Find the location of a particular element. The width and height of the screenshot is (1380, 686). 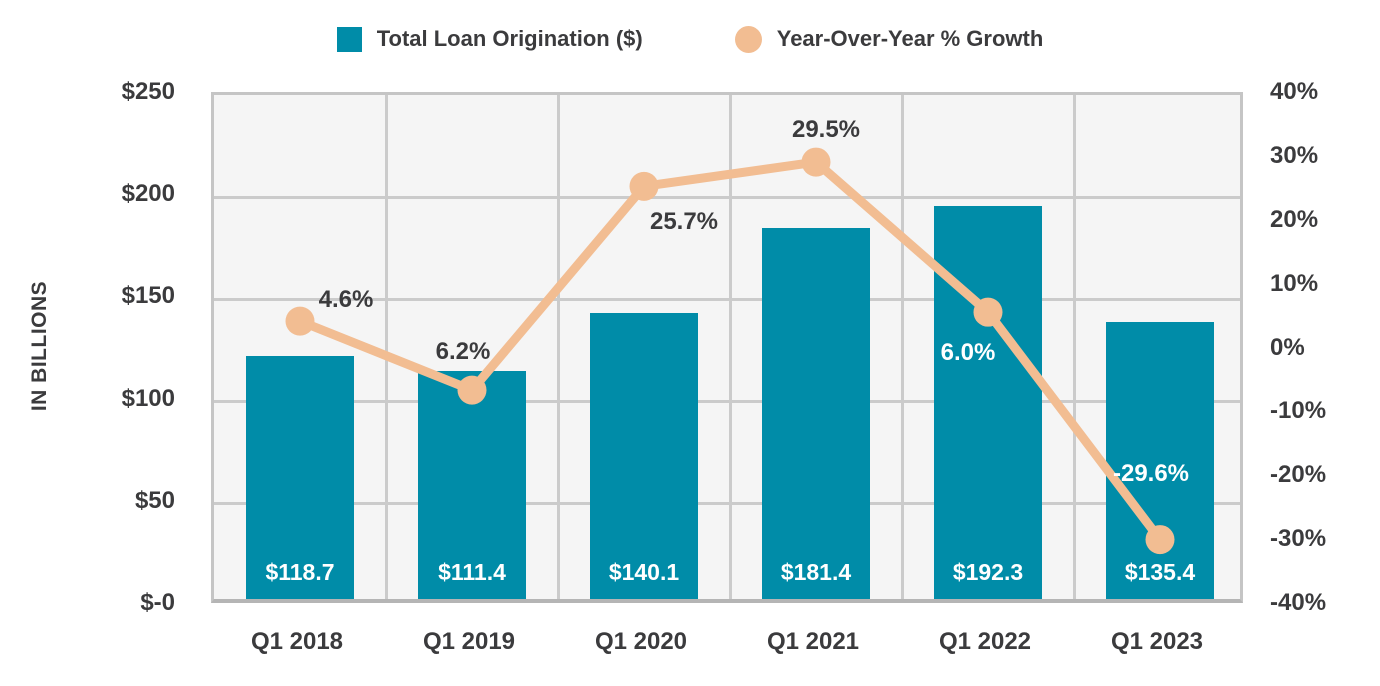

growth-data-label: 6.2% is located at coordinates (463, 352).